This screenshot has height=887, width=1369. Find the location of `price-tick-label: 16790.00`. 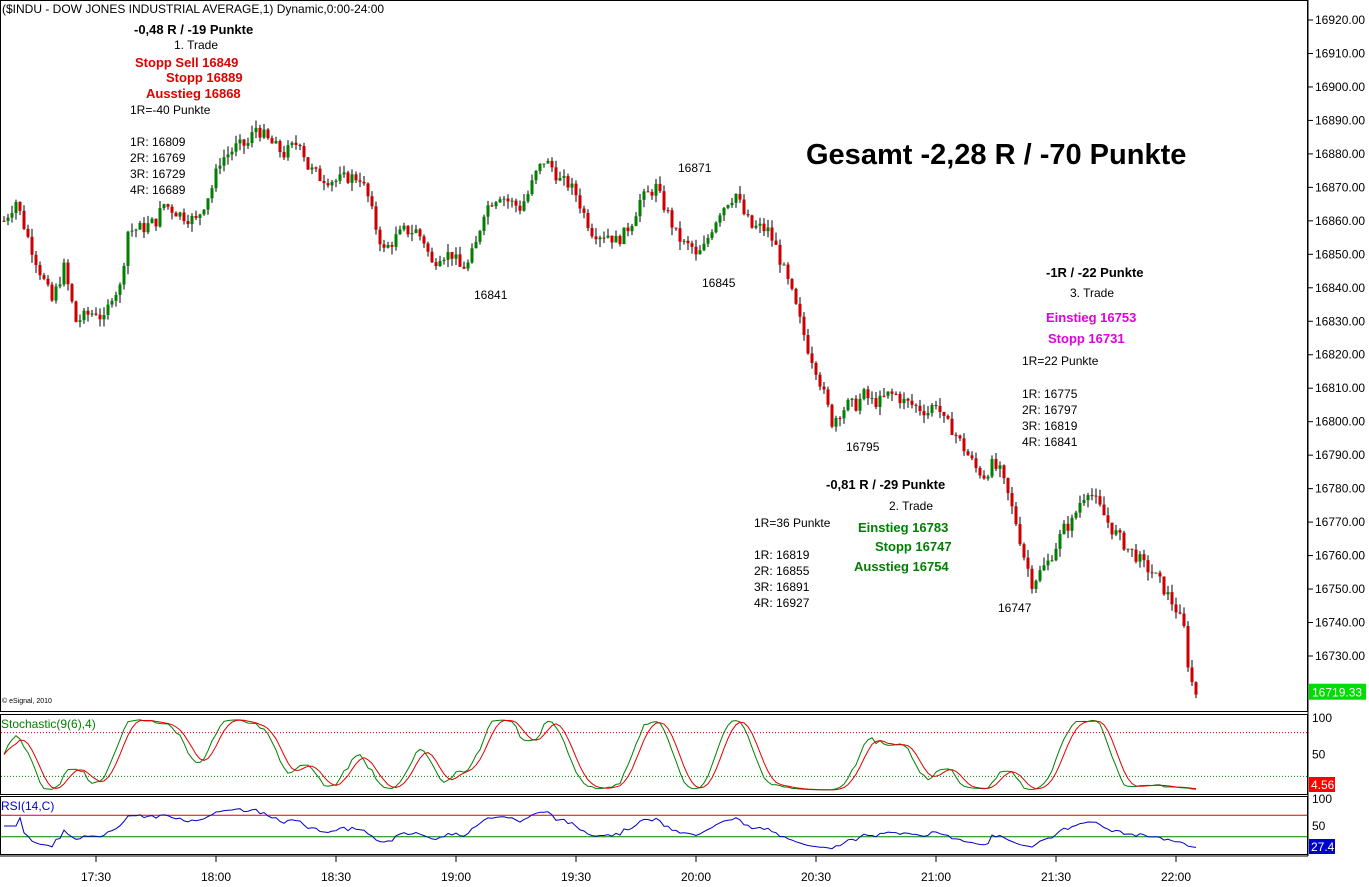

price-tick-label: 16790.00 is located at coordinates (1340, 455).